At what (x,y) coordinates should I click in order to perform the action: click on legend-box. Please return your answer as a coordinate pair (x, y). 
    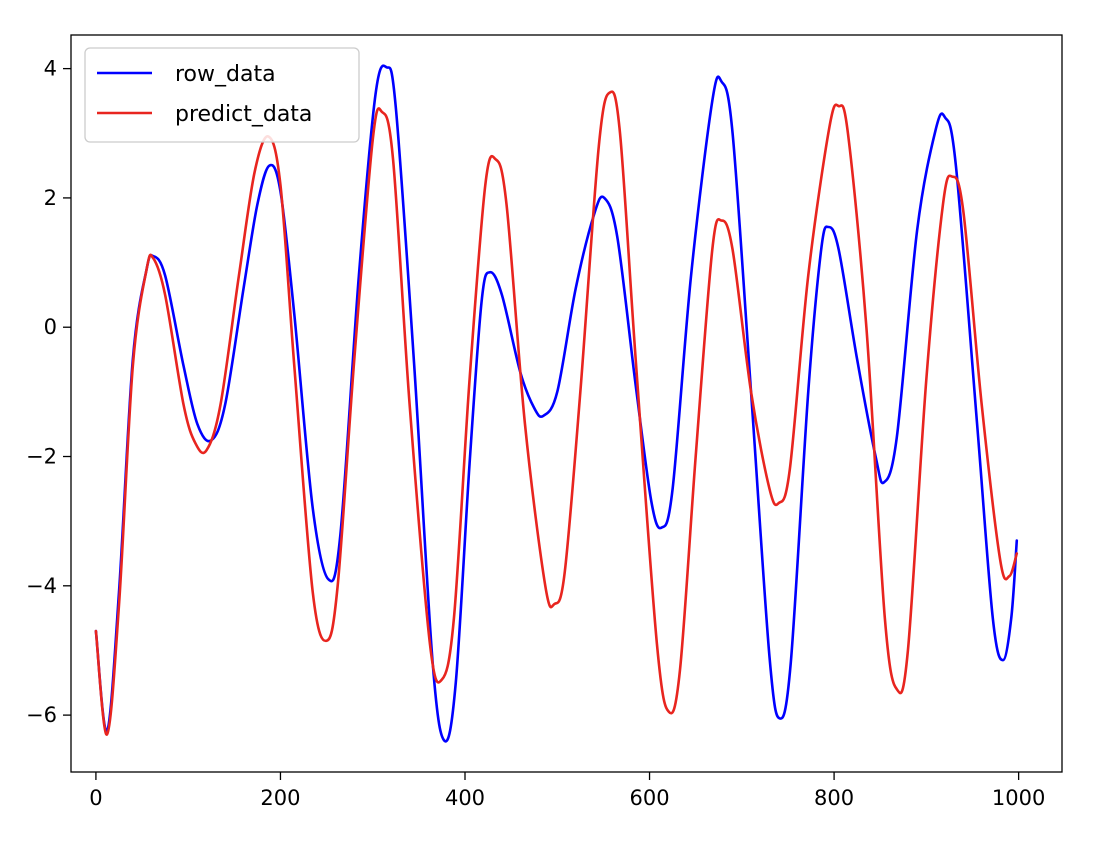
    Looking at the image, I should click on (222, 95).